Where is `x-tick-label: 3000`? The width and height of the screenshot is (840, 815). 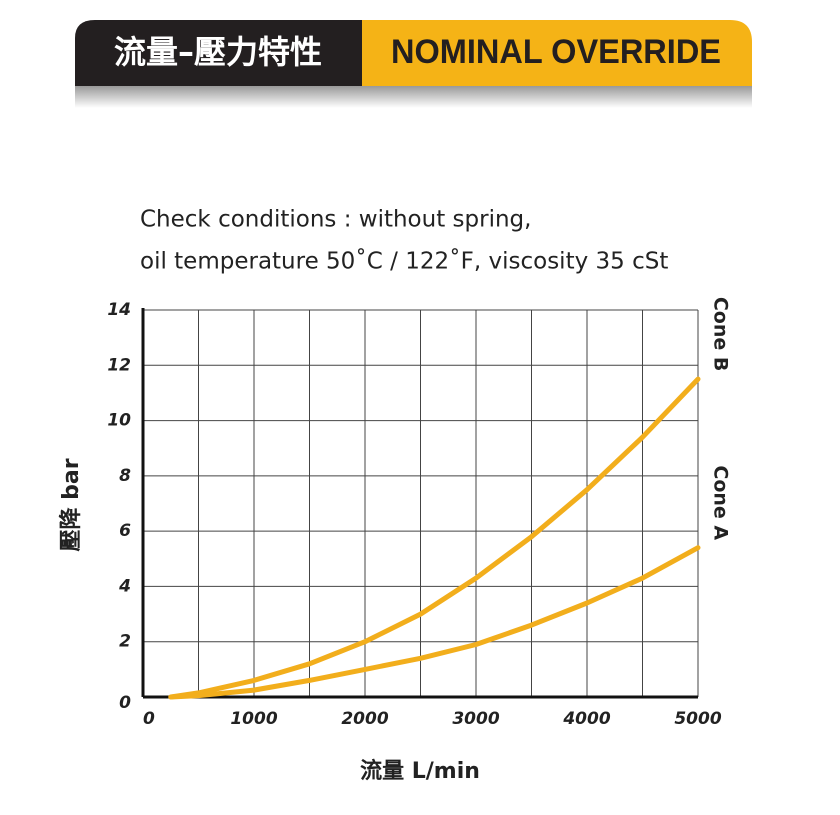 x-tick-label: 3000 is located at coordinates (475, 719).